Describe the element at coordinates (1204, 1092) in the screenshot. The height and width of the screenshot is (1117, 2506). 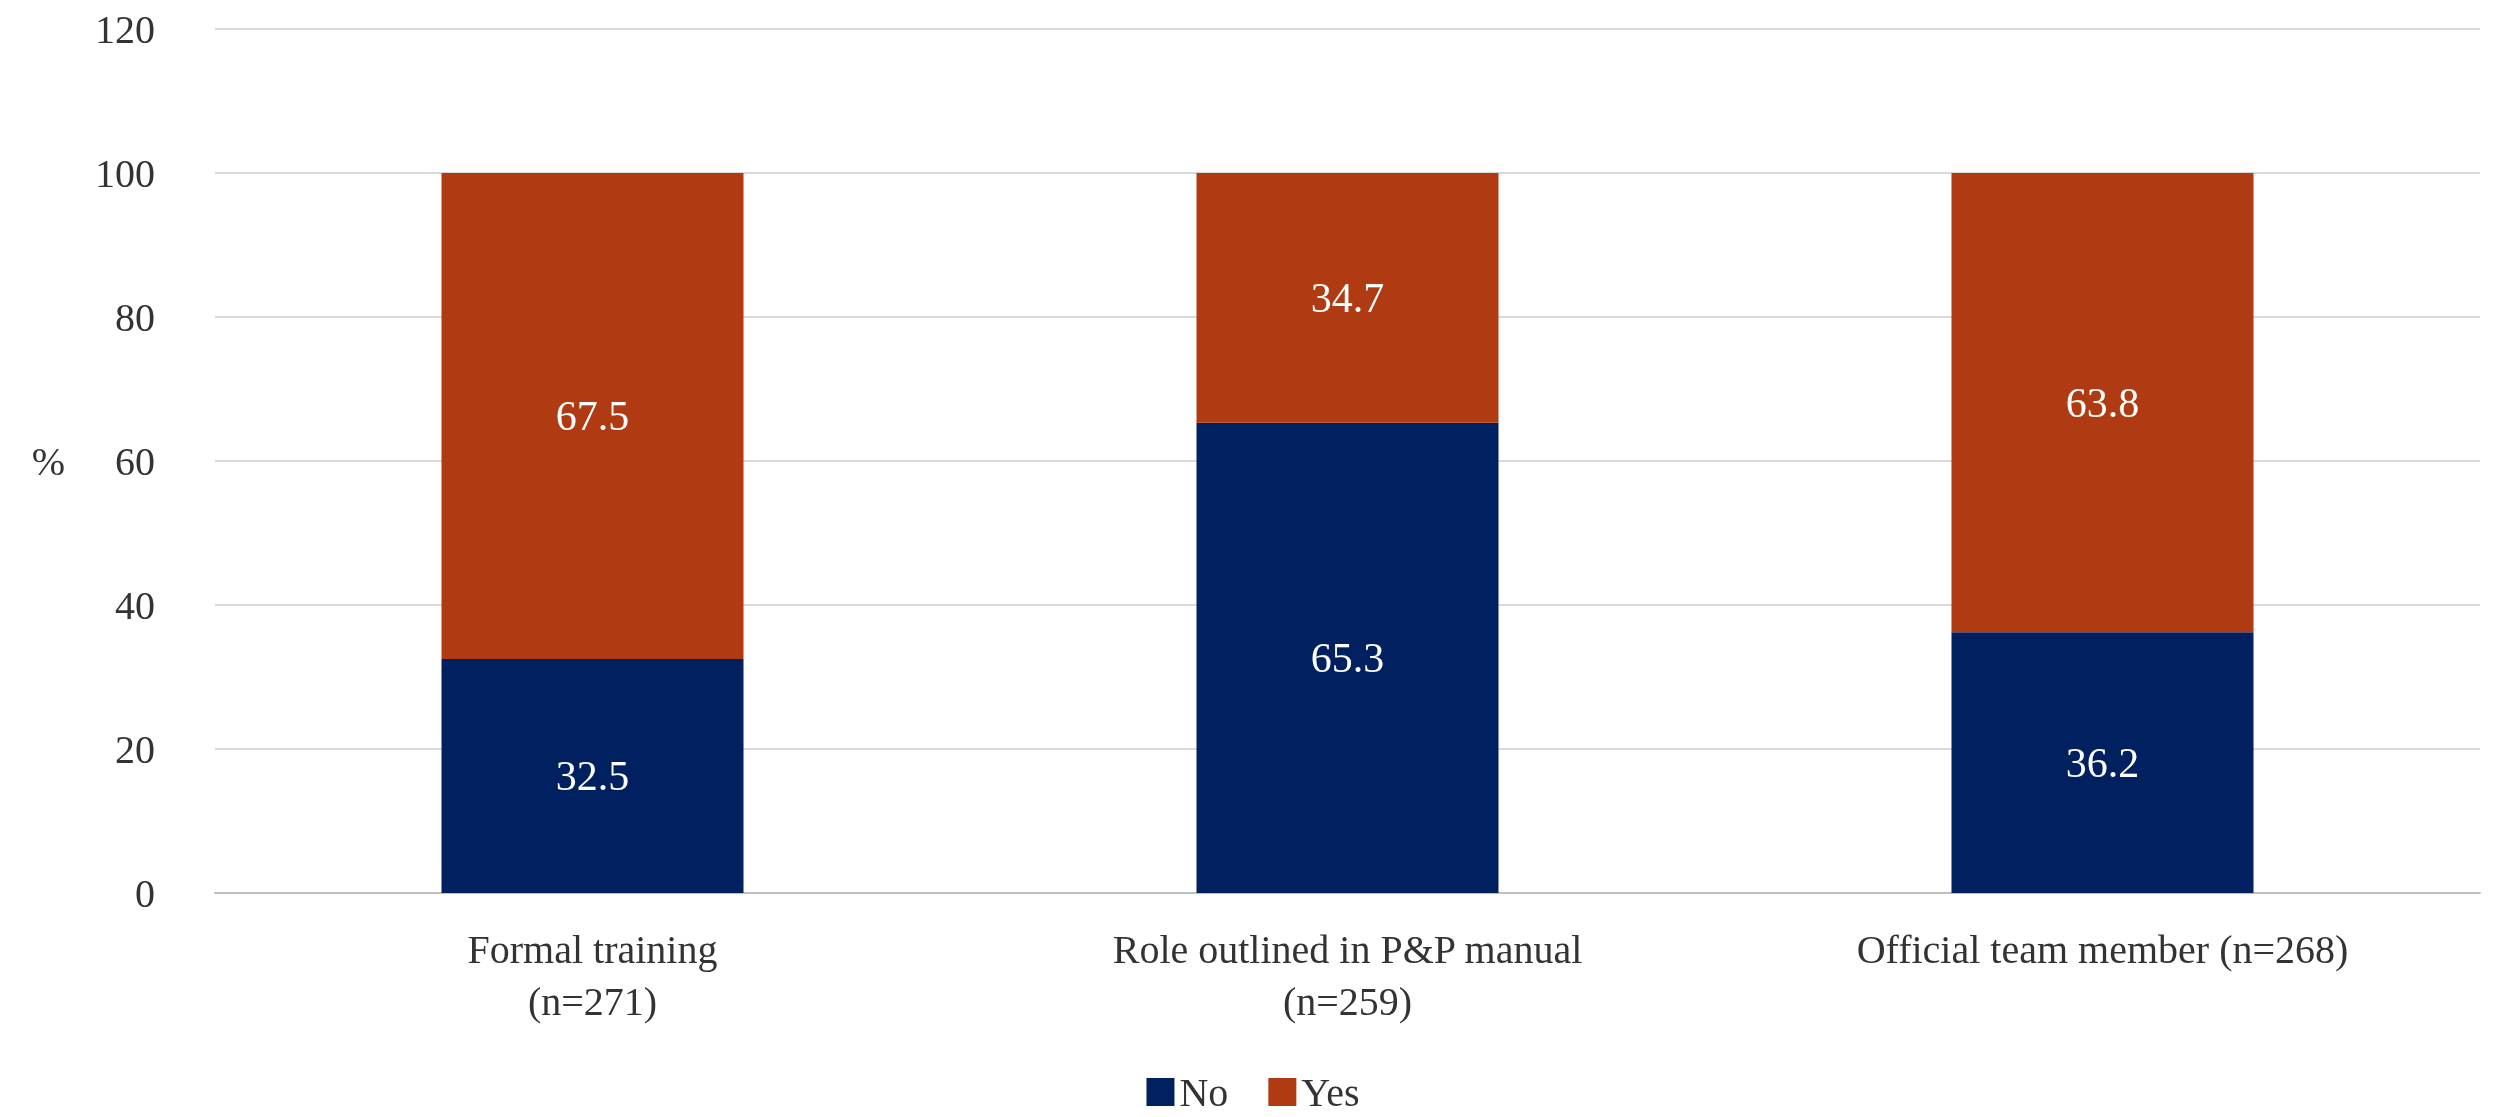
I see `legend-label: No` at that location.